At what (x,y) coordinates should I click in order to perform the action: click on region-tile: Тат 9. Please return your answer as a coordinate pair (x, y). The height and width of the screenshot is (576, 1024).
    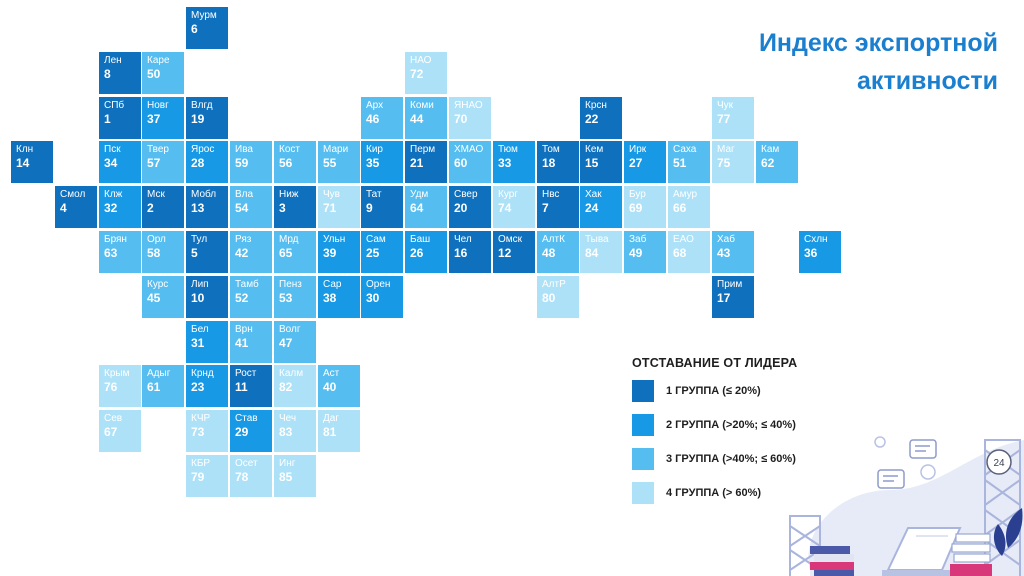
    Looking at the image, I should click on (382, 207).